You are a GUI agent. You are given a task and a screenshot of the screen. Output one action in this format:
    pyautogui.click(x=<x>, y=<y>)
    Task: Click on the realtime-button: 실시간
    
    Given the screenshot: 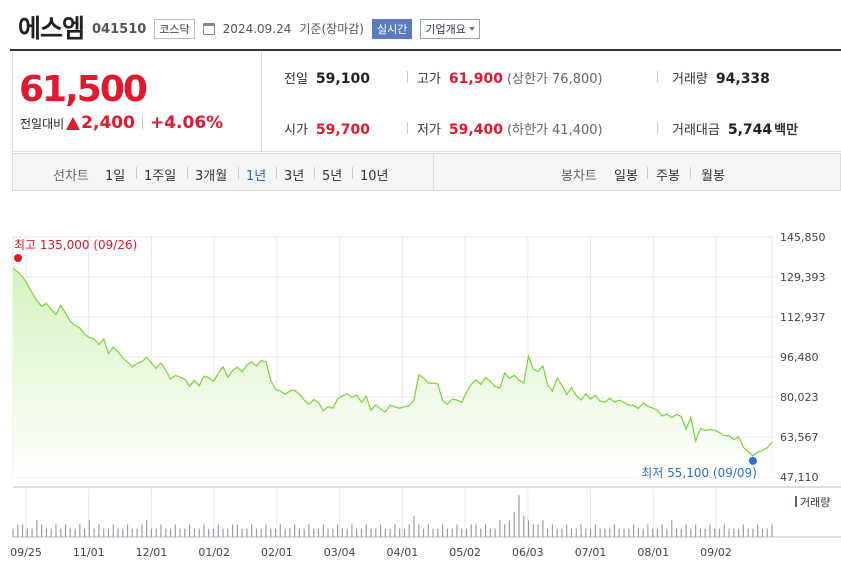 What is the action you would take?
    pyautogui.click(x=392, y=28)
    